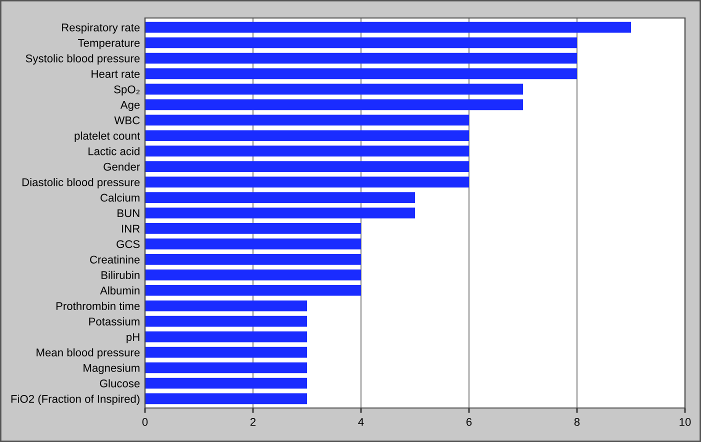  I want to click on x-tick-label: 6, so click(469, 422).